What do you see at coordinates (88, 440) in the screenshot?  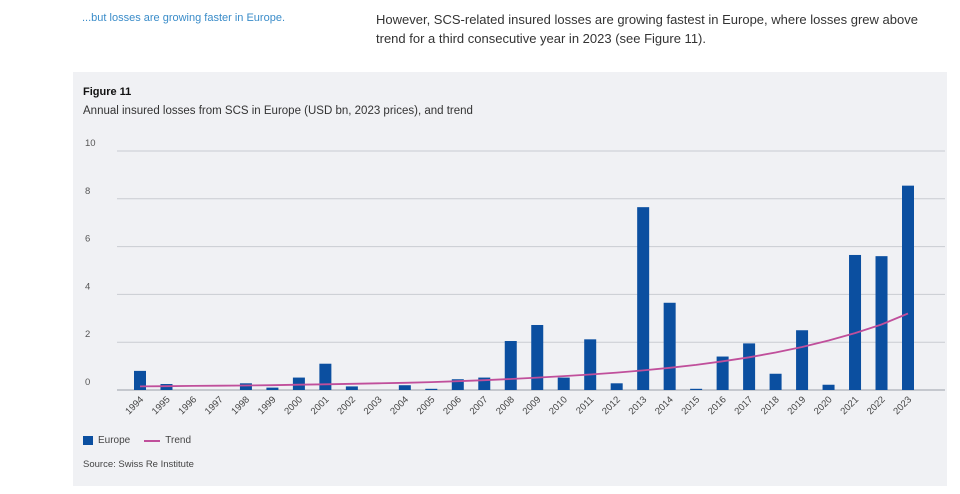 I see `legend-swatch-europe` at bounding box center [88, 440].